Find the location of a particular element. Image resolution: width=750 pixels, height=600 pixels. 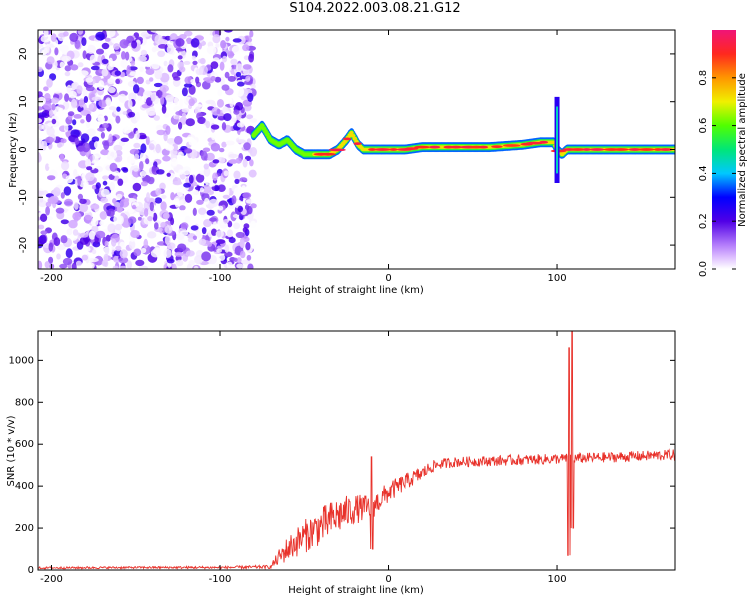

y-tick-label: 400 is located at coordinates (24, 486).